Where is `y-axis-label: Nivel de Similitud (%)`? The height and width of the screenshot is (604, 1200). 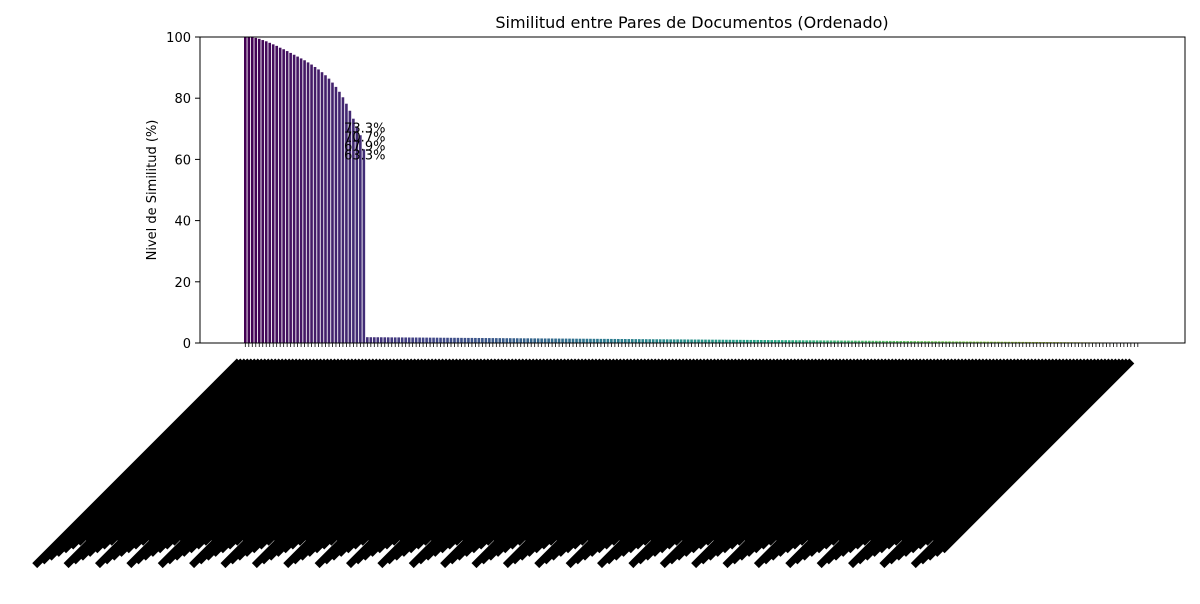 y-axis-label: Nivel de Similitud (%) is located at coordinates (152, 190).